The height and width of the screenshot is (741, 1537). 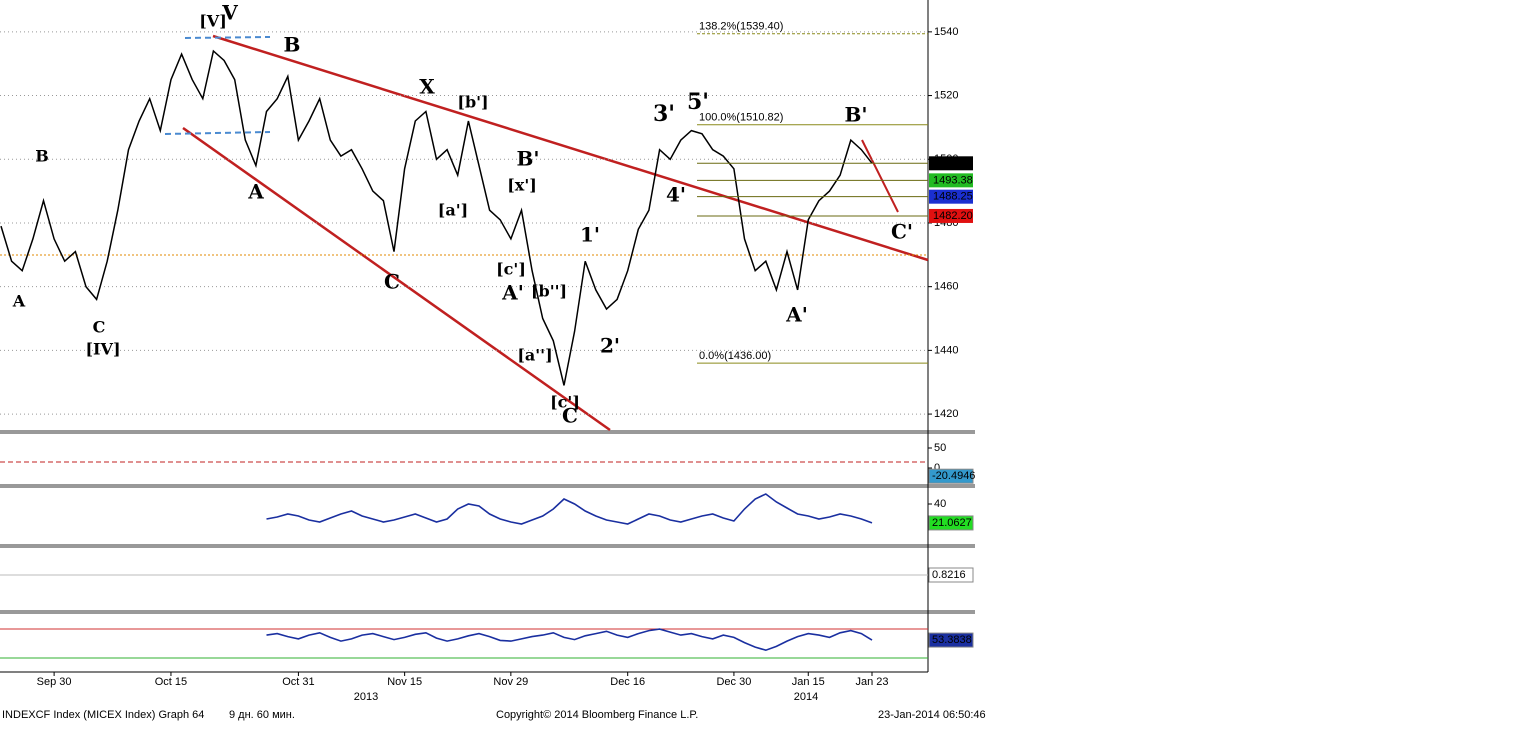 What do you see at coordinates (522, 185) in the screenshot?
I see `wave-label: [x']` at bounding box center [522, 185].